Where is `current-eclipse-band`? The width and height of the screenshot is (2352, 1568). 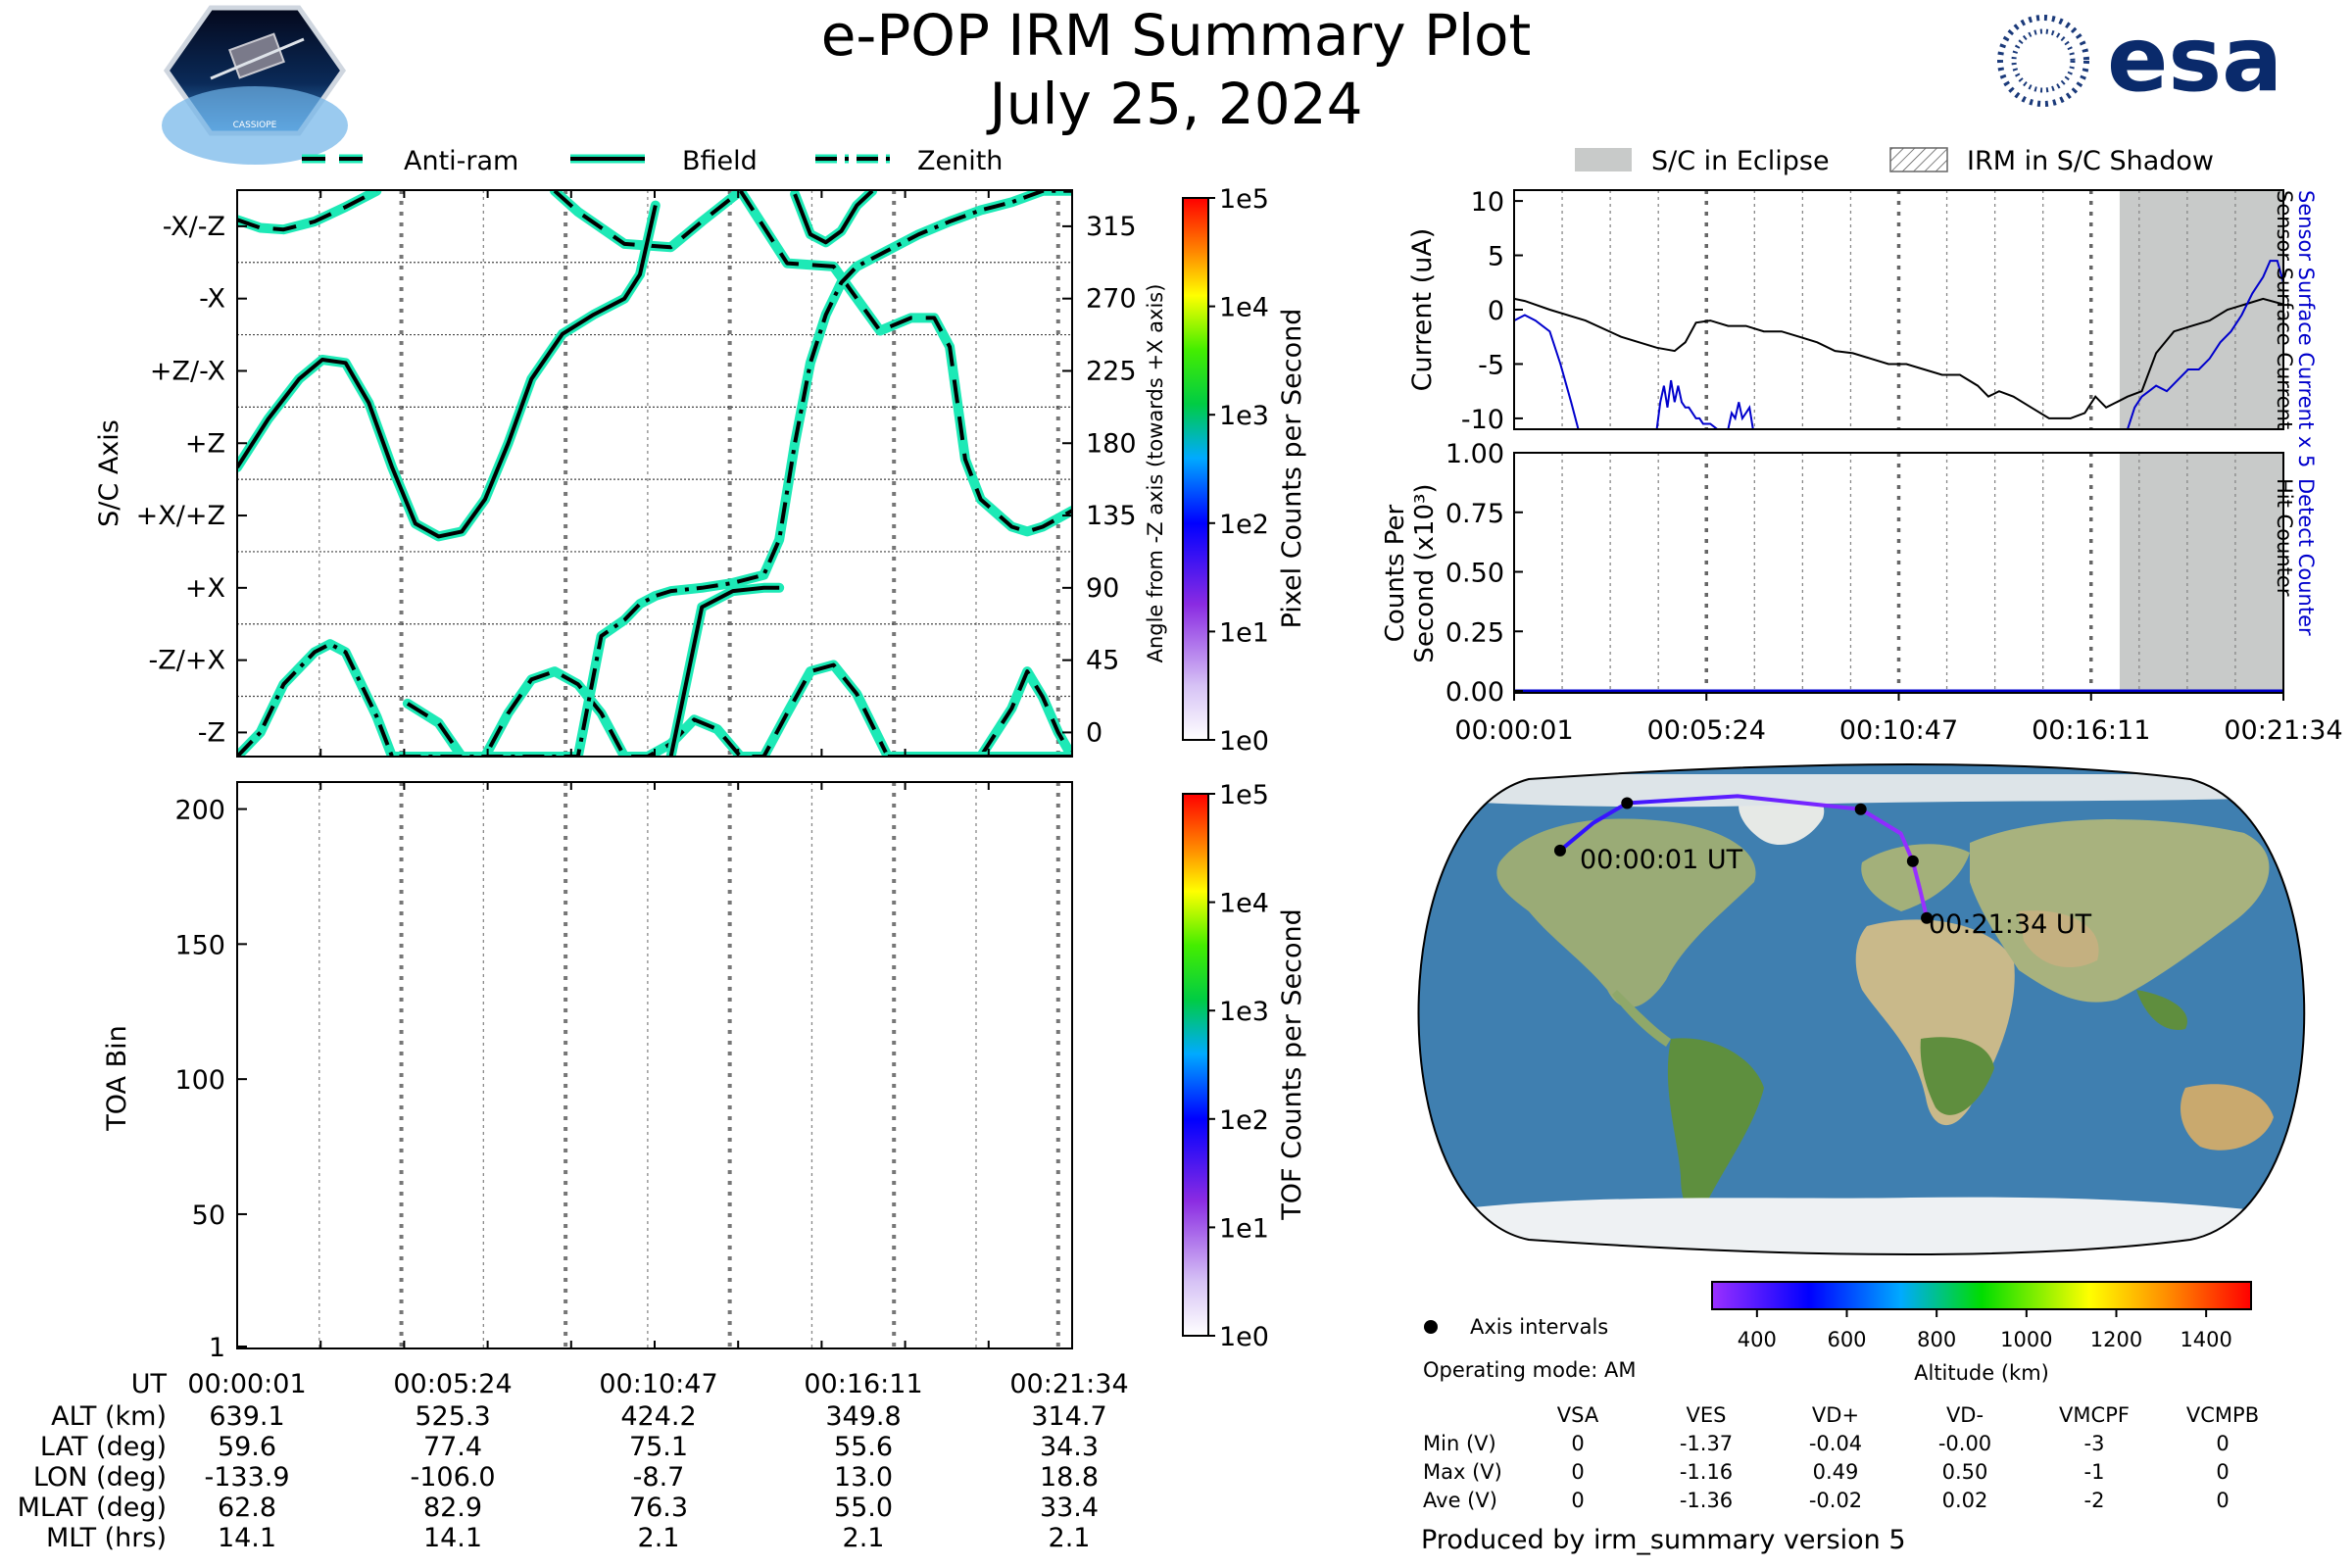 current-eclipse-band is located at coordinates (2201, 309).